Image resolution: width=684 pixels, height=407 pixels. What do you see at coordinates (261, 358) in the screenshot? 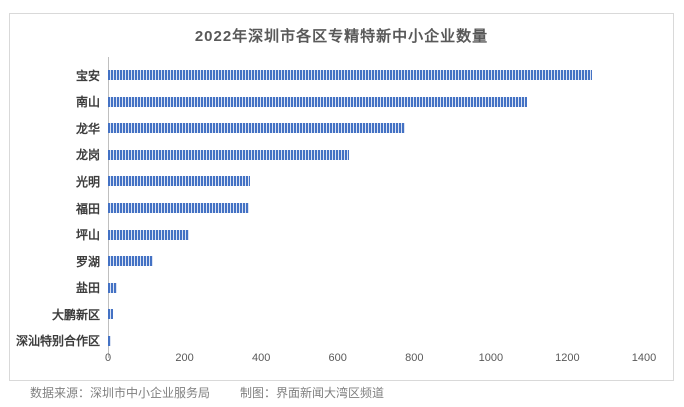
I see `x-tick-label: 400` at bounding box center [261, 358].